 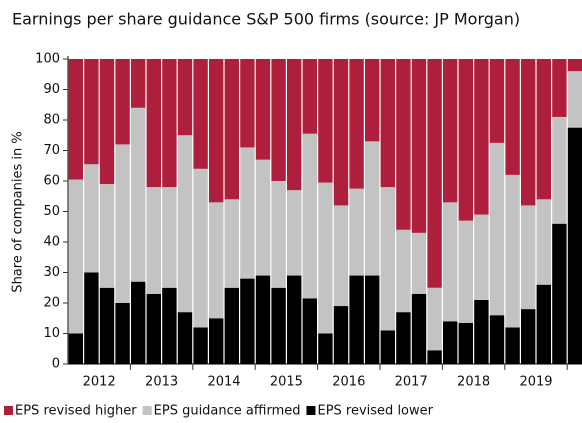 What do you see at coordinates (51, 272) in the screenshot?
I see `y-tick-label: 30` at bounding box center [51, 272].